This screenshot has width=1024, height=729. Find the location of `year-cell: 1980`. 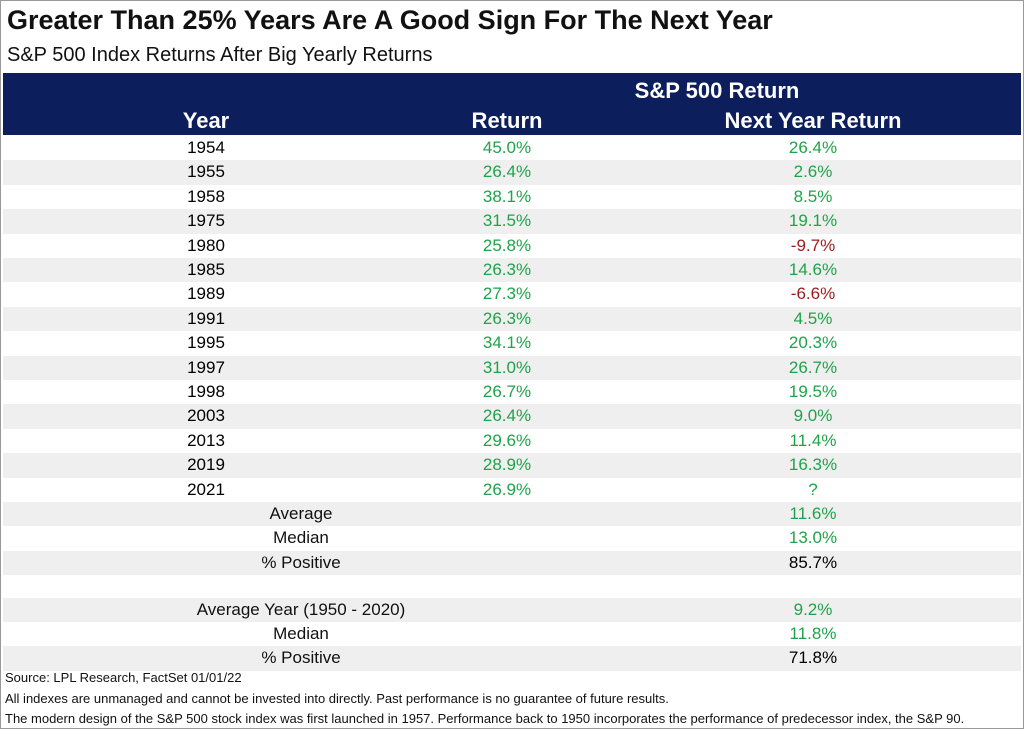

year-cell: 1980 is located at coordinates (206, 245).